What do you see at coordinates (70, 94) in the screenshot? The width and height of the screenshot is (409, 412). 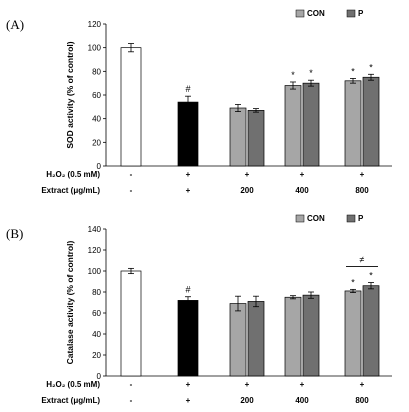 I see `y-axis-label: SOD activity (% of control)` at bounding box center [70, 94].